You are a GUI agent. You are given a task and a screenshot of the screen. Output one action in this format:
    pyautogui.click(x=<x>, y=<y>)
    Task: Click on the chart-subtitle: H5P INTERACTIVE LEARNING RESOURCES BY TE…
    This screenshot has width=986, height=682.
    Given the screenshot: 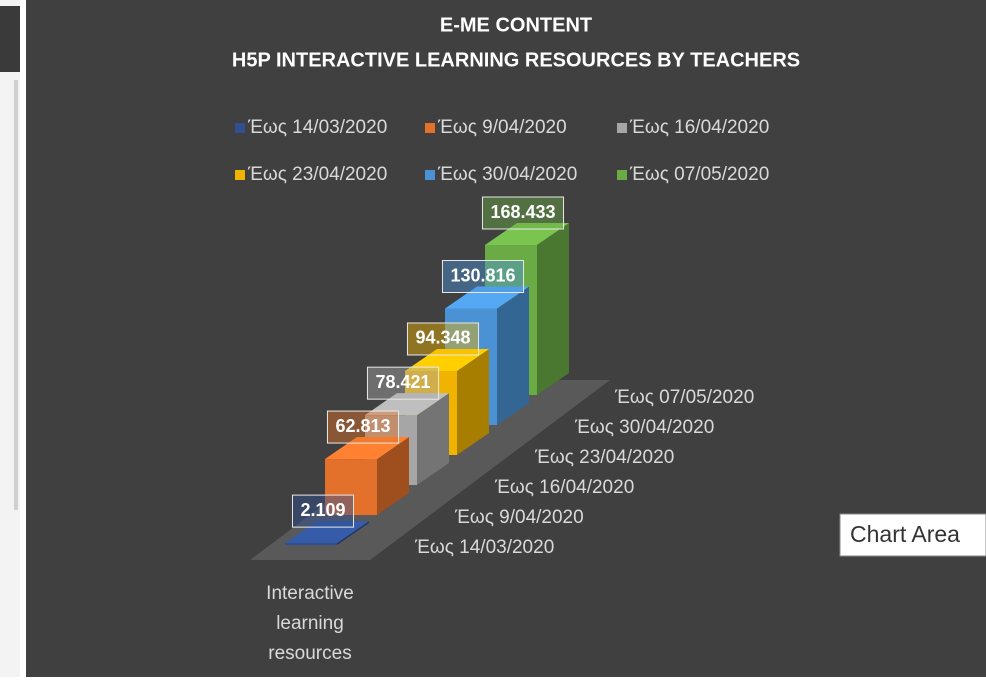 What is the action you would take?
    pyautogui.click(x=516, y=60)
    